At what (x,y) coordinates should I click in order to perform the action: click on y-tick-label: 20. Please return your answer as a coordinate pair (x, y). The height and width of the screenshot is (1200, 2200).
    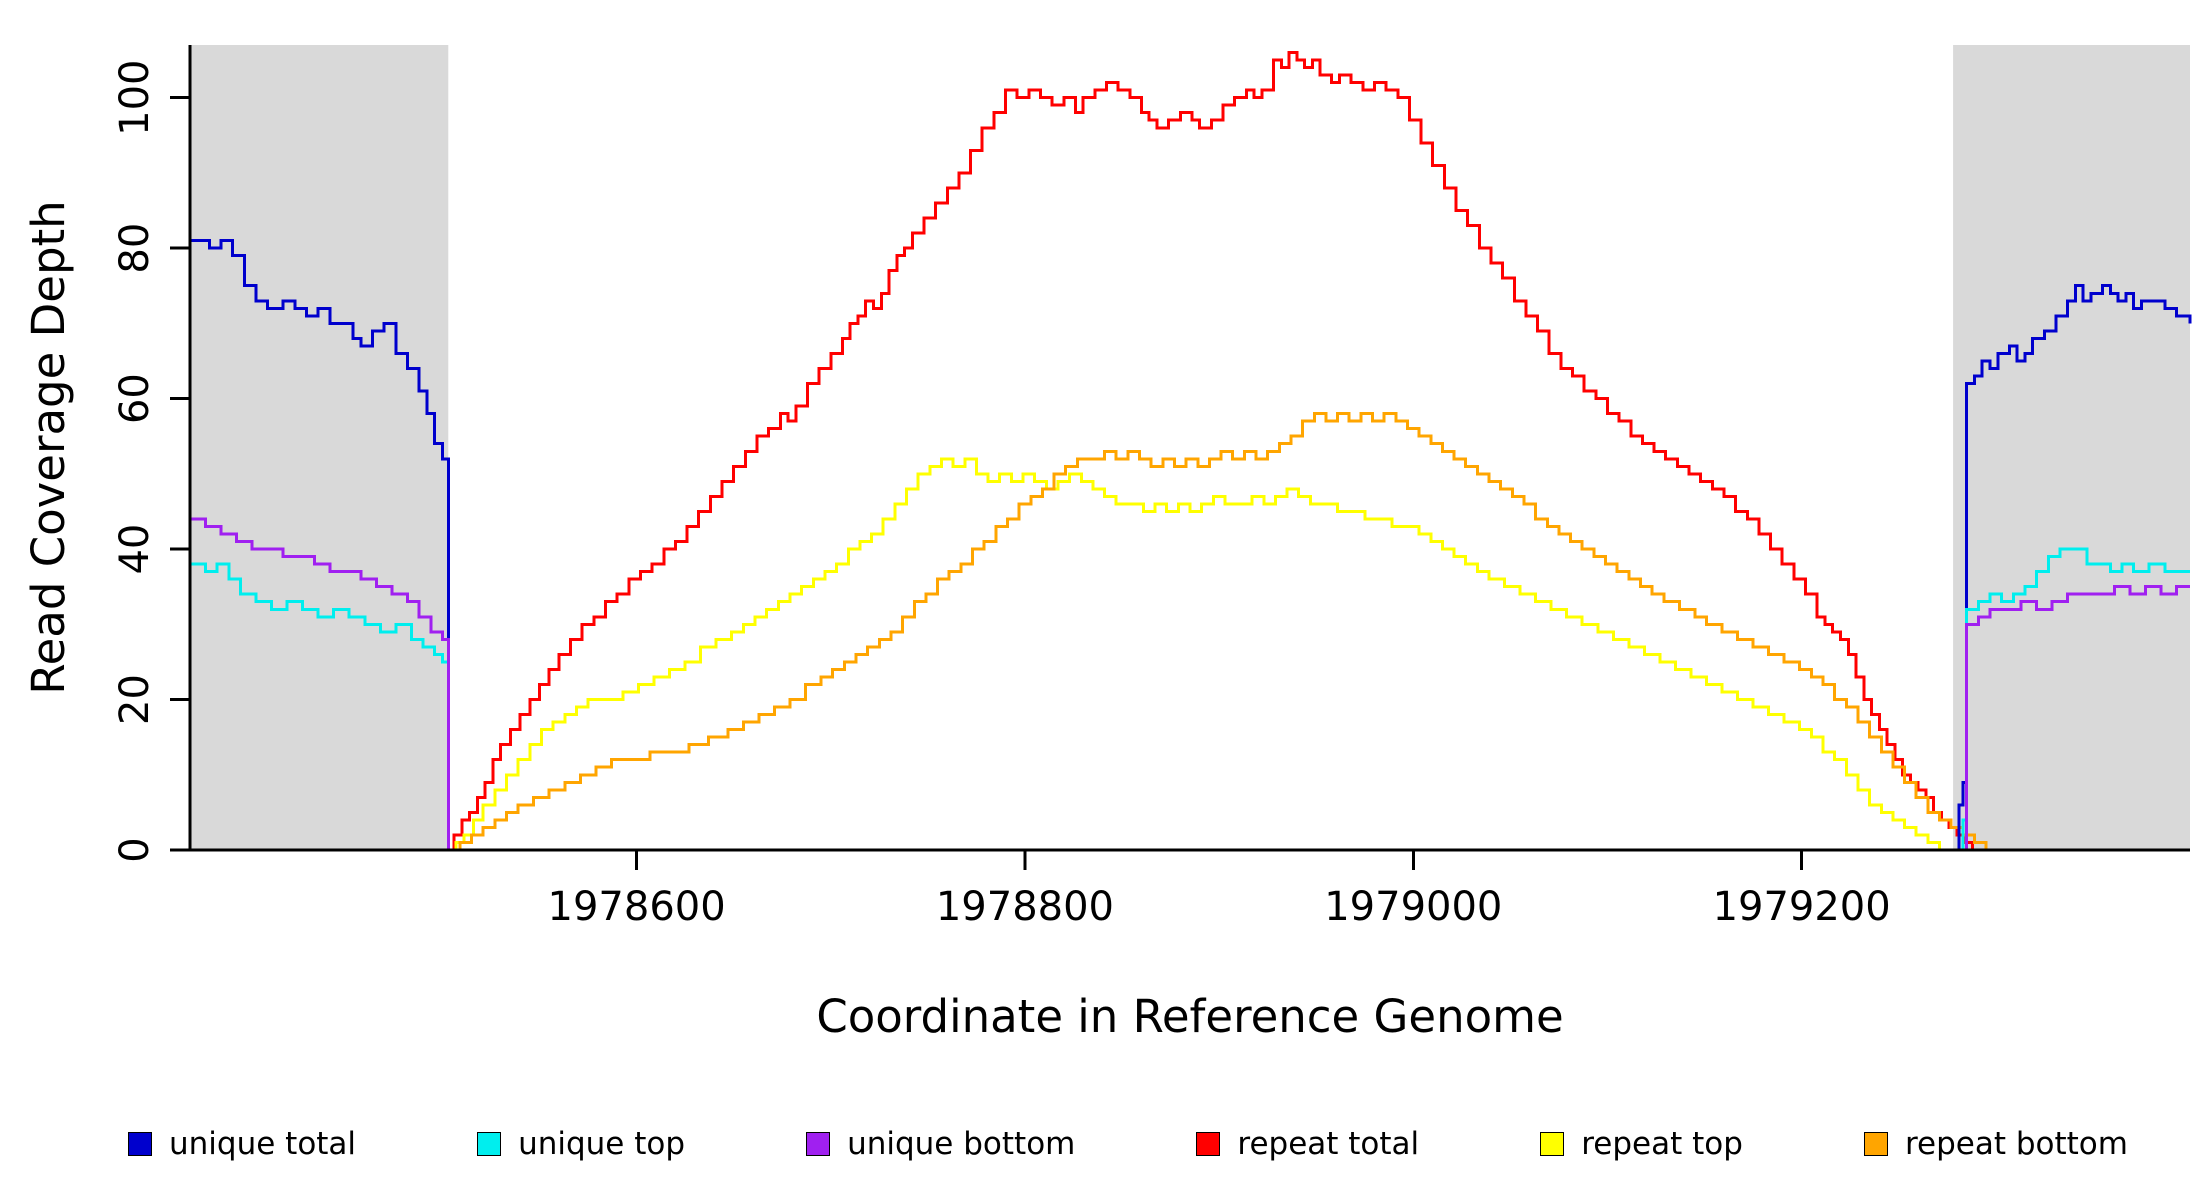
    Looking at the image, I should click on (135, 699).